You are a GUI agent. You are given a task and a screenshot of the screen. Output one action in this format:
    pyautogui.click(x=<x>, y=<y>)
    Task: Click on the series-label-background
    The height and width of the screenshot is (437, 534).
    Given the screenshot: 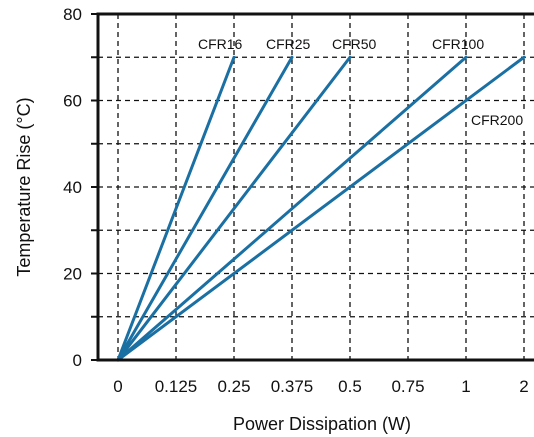 What is the action you would take?
    pyautogui.click(x=501, y=121)
    